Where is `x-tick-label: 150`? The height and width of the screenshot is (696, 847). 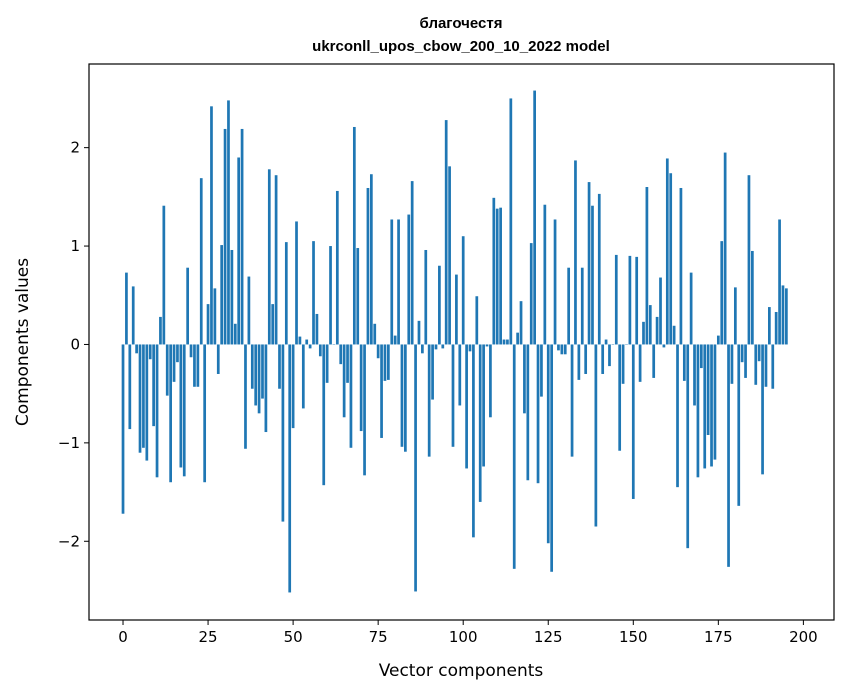 x-tick-label: 150 is located at coordinates (633, 637).